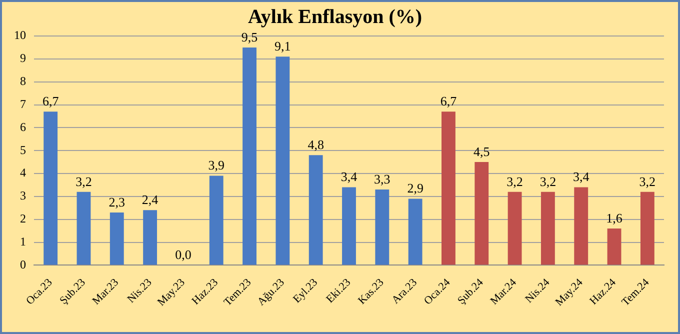 Image resolution: width=680 pixels, height=334 pixels. Describe the element at coordinates (23, 219) in the screenshot. I see `y-tick-label: 2` at that location.